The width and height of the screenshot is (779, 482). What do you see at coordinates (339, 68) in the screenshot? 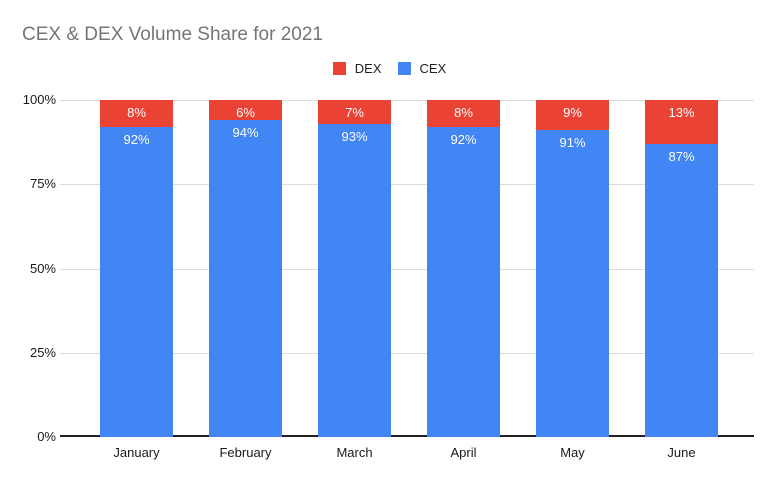
I see `legend-swatch-dex-icon` at bounding box center [339, 68].